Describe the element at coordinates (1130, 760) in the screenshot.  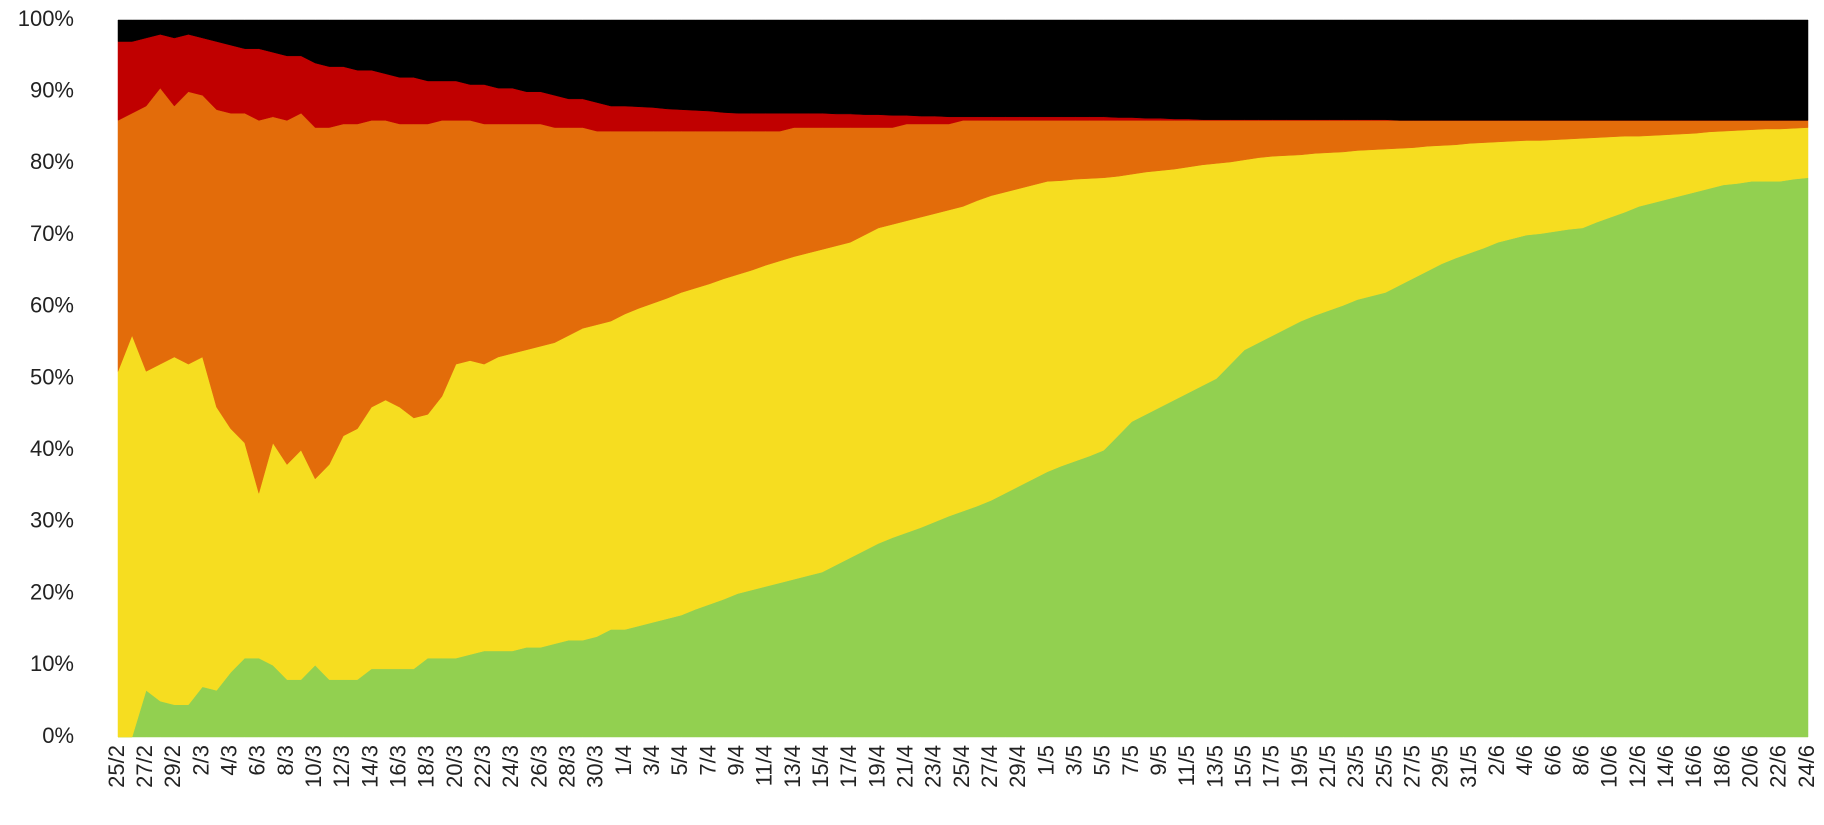
I see `x-tick-label: 7/5` at that location.